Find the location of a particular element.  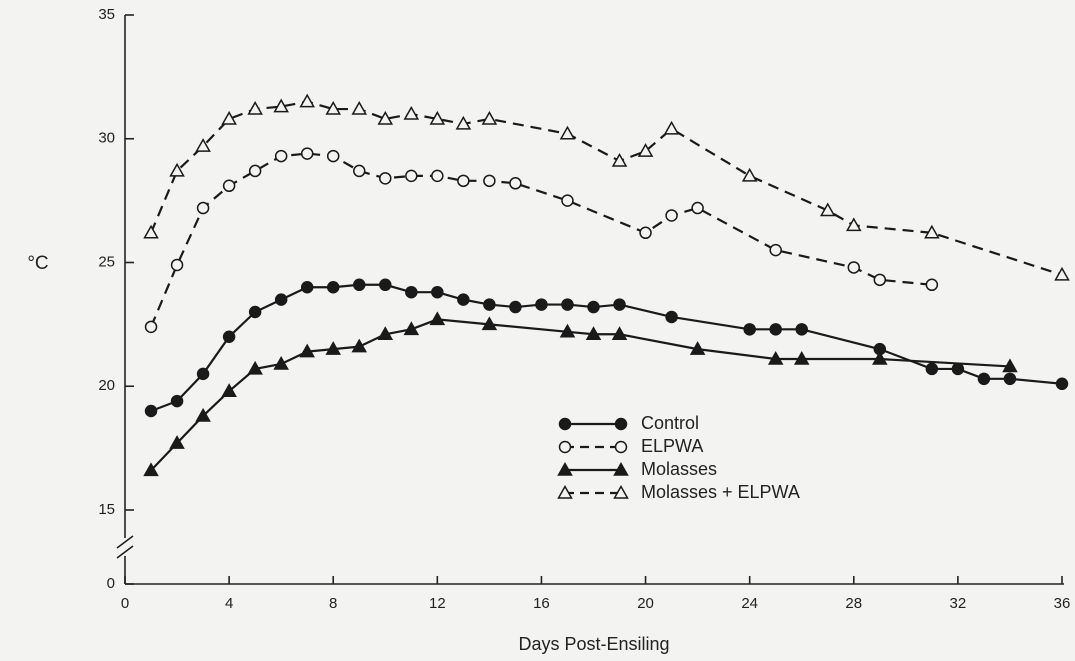

y-tick-label: 0 is located at coordinates (111, 583).